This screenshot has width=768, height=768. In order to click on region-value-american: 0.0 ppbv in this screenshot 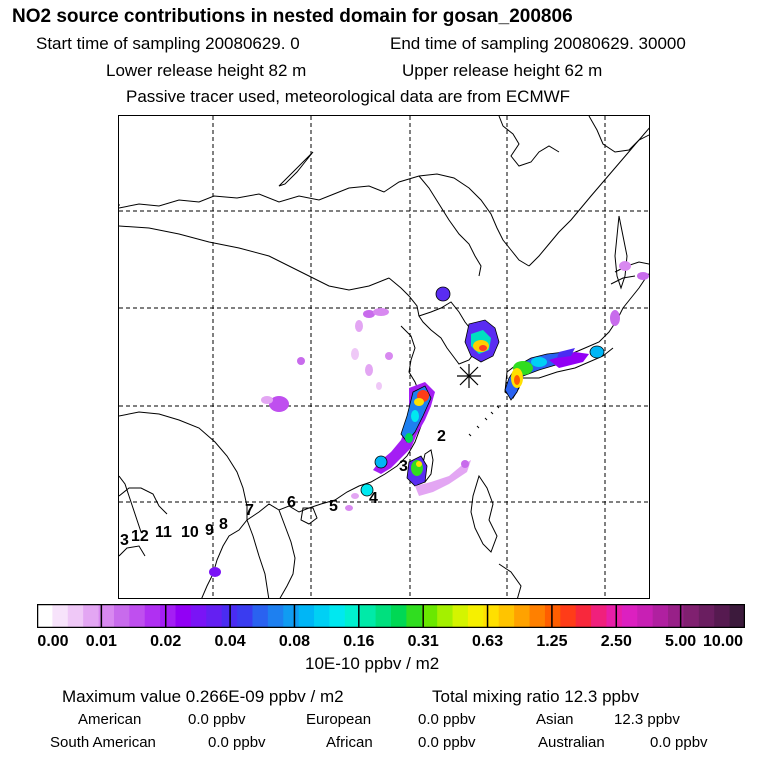, I will do `click(217, 719)`.